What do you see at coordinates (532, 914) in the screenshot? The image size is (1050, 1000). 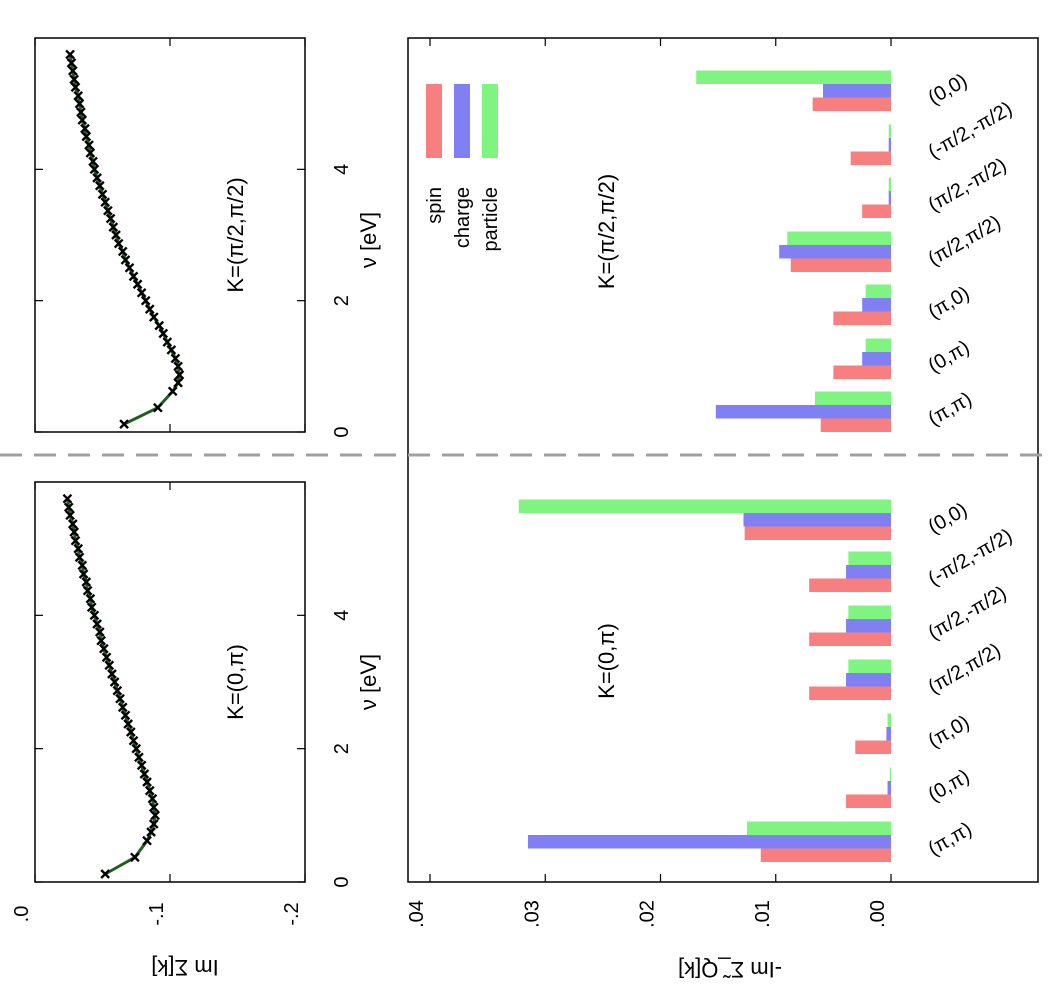 I see `value-tick-label: .03` at bounding box center [532, 914].